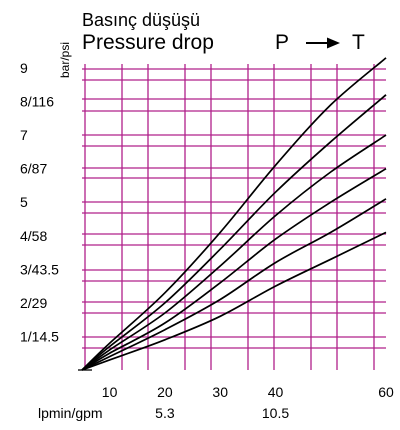 The height and width of the screenshot is (430, 400). What do you see at coordinates (148, 42) in the screenshot?
I see `chart-title-english: Pressure drop` at bounding box center [148, 42].